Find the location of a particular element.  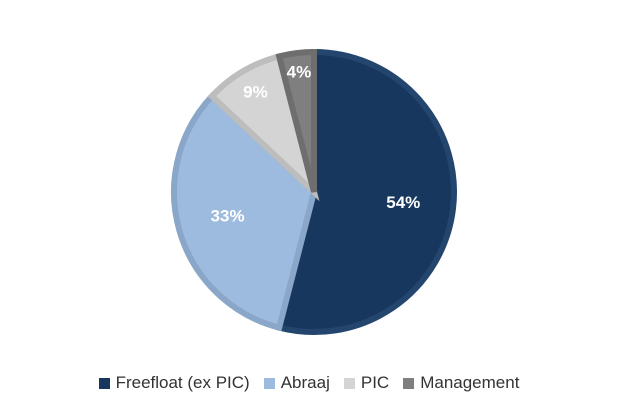

legend-item-abraaj: Abraaj is located at coordinates (296, 383).